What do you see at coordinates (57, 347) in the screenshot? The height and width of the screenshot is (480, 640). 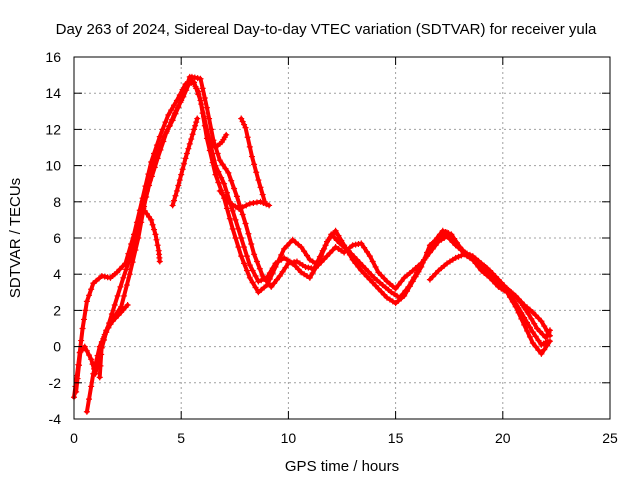 I see `y-tick-label: 0` at bounding box center [57, 347].